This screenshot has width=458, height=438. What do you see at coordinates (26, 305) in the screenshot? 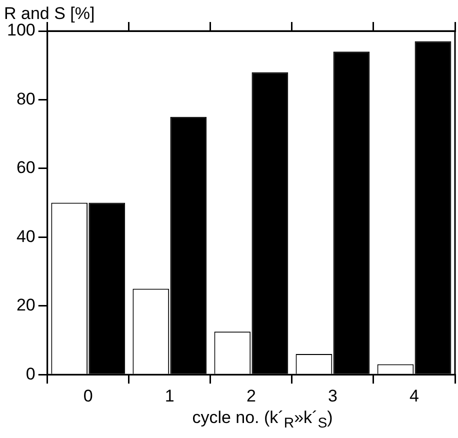
I see `y-tick-label: 20` at bounding box center [26, 305].